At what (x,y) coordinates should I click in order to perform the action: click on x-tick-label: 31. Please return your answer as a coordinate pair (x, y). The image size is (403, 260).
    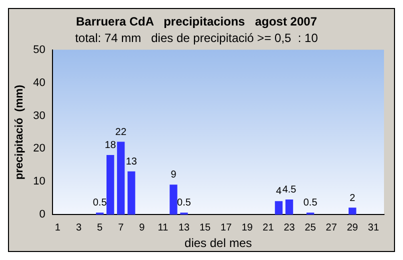
    Looking at the image, I should click on (374, 228).